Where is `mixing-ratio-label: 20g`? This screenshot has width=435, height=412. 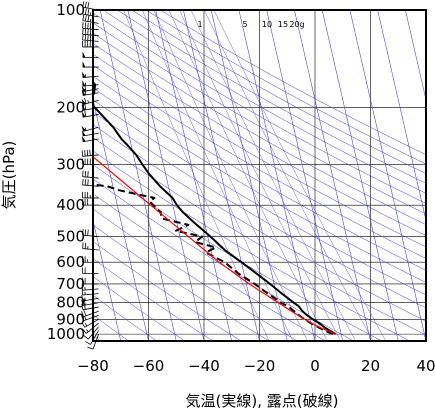 mixing-ratio-label: 20g is located at coordinates (296, 24).